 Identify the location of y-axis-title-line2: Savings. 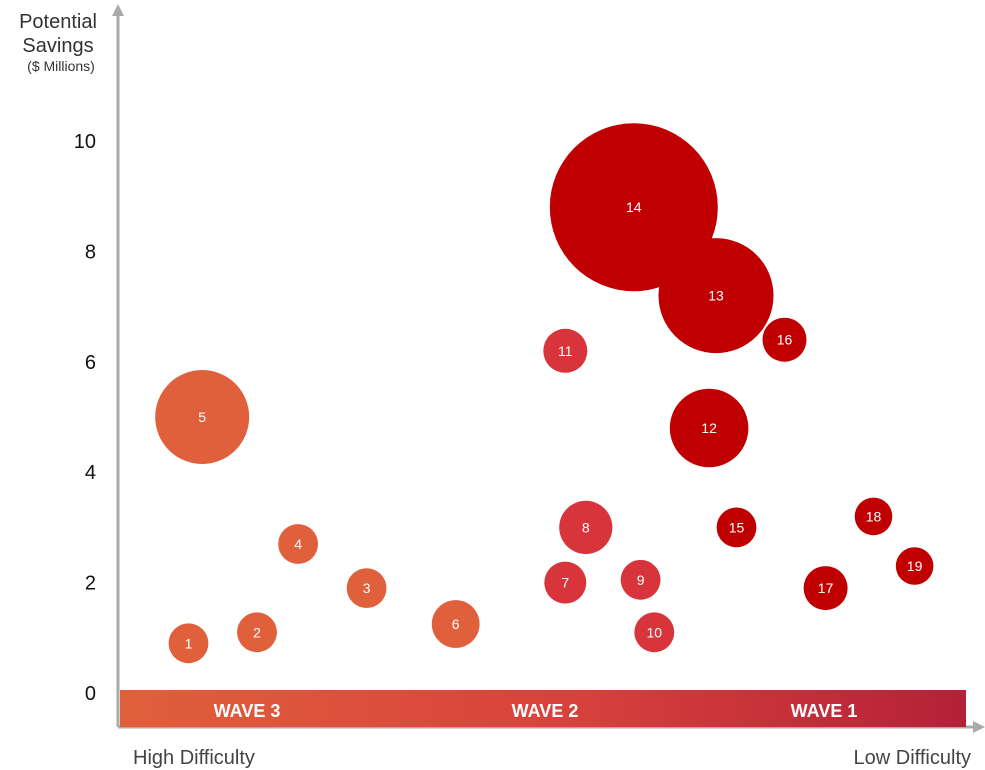
(57, 46).